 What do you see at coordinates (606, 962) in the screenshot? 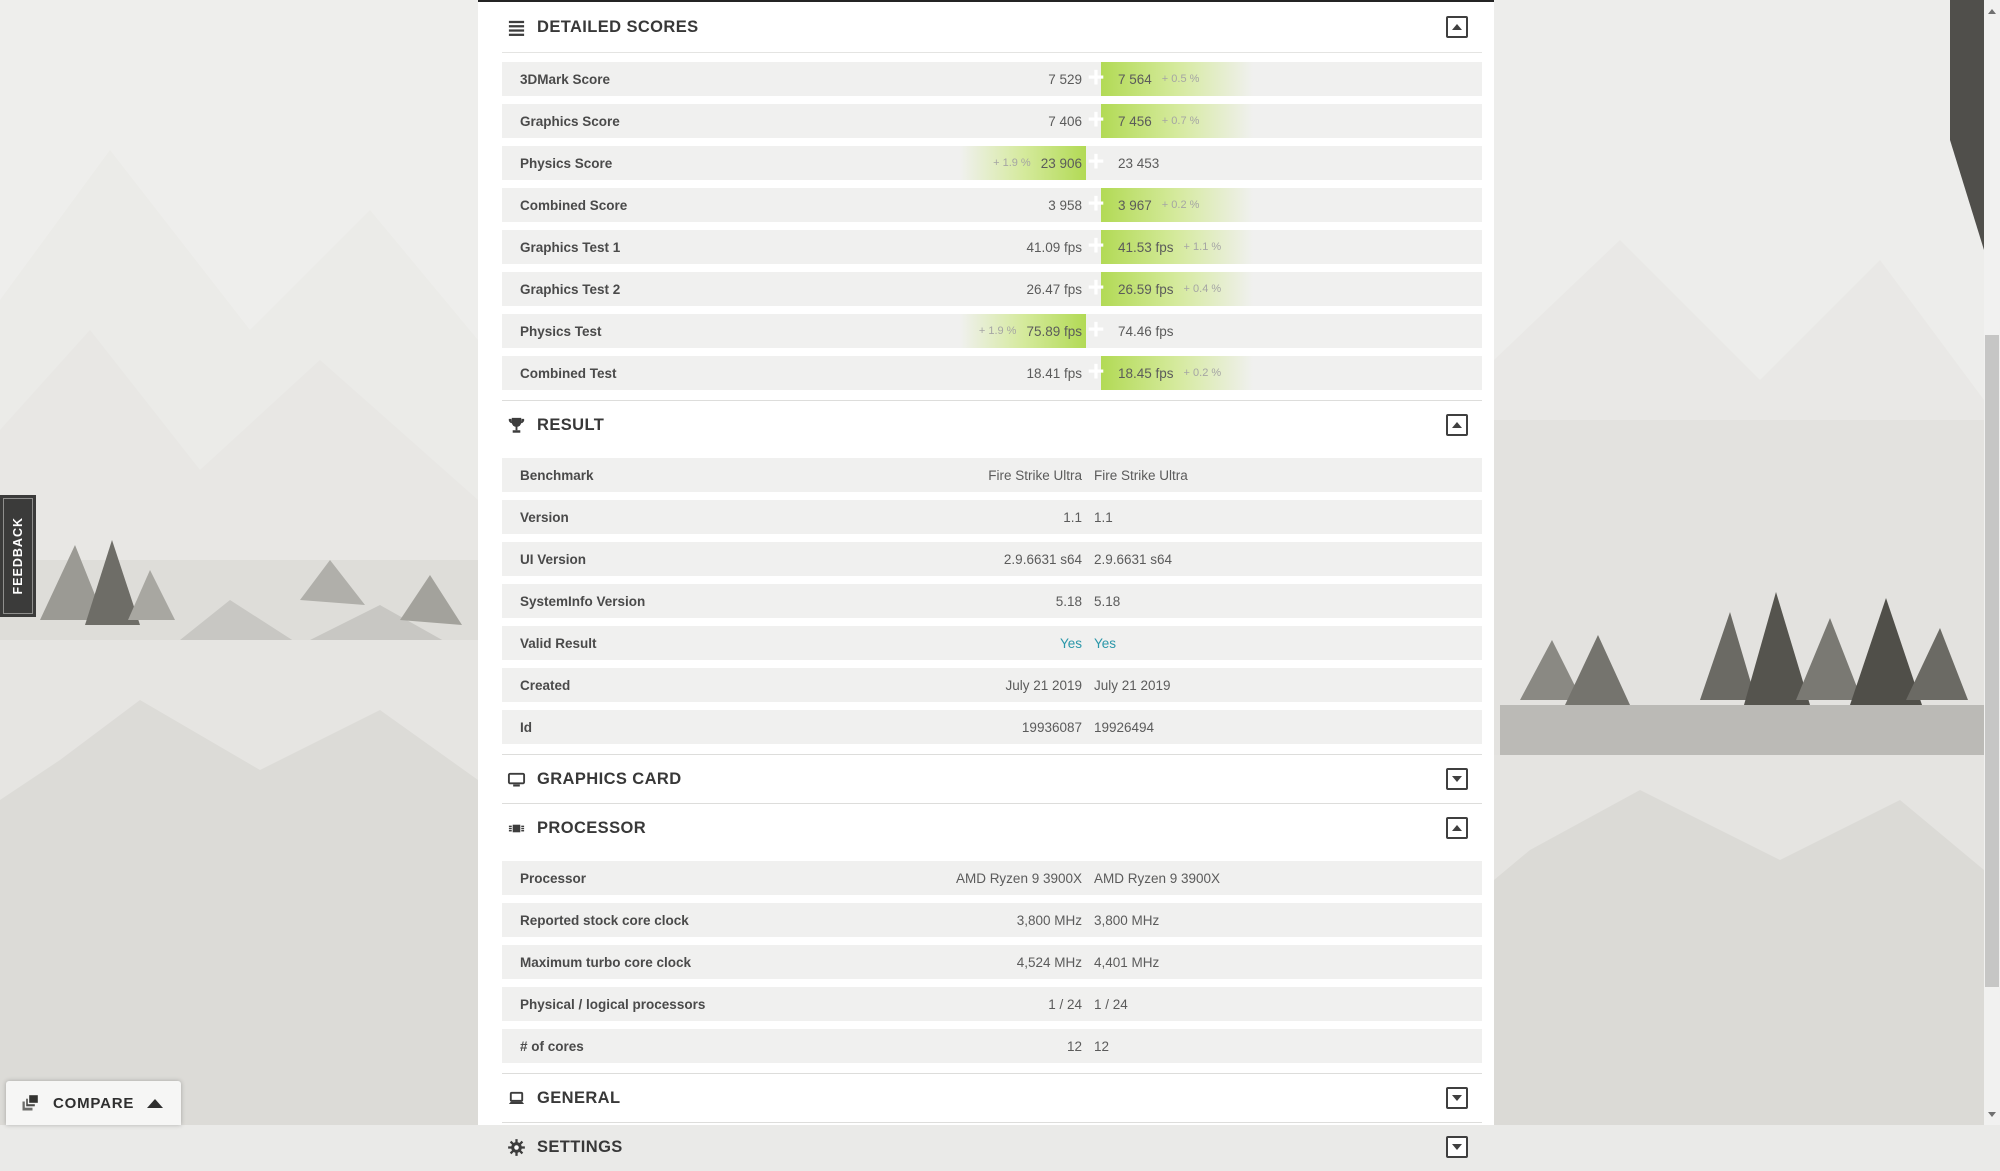
I see `row-label: Maximum turbo core clock` at bounding box center [606, 962].